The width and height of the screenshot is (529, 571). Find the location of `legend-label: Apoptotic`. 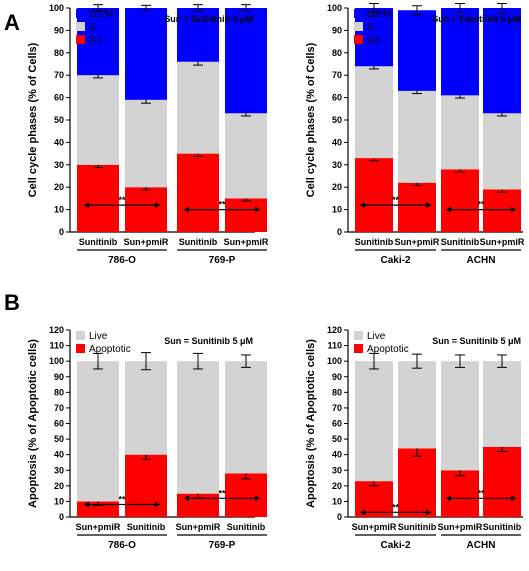

legend-label: Apoptotic is located at coordinates (110, 349).